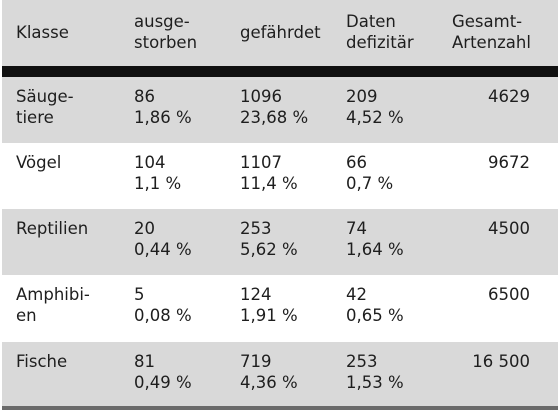 The width and height of the screenshot is (560, 420). I want to click on header-daten-defizitaer: Daten defizitär, so click(380, 32).